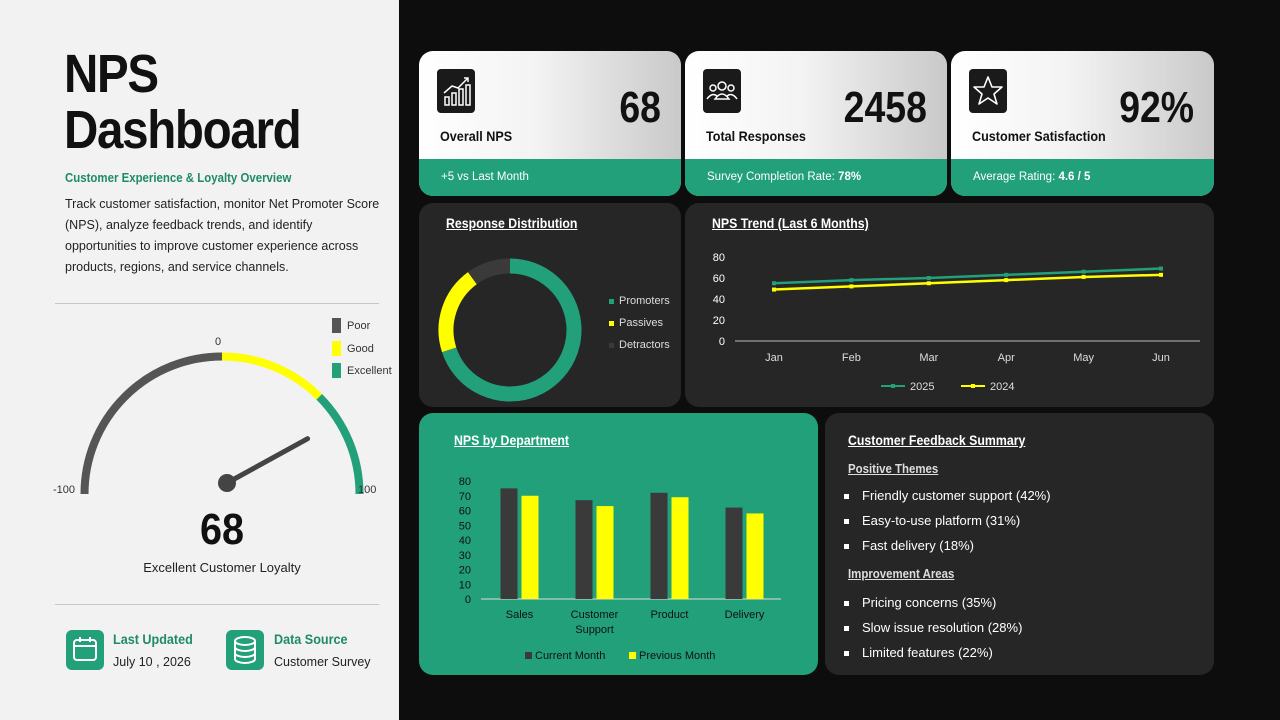  I want to click on legend-label: Excellent, so click(369, 370).